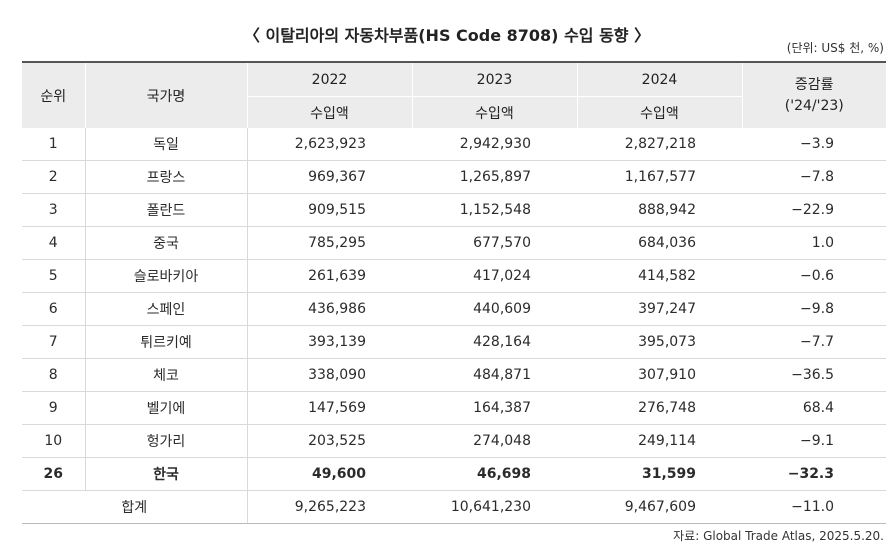 Image resolution: width=894 pixels, height=548 pixels. I want to click on table-row: 6 스페인 436,986 440,609 397,247 −9.8, so click(454, 309).